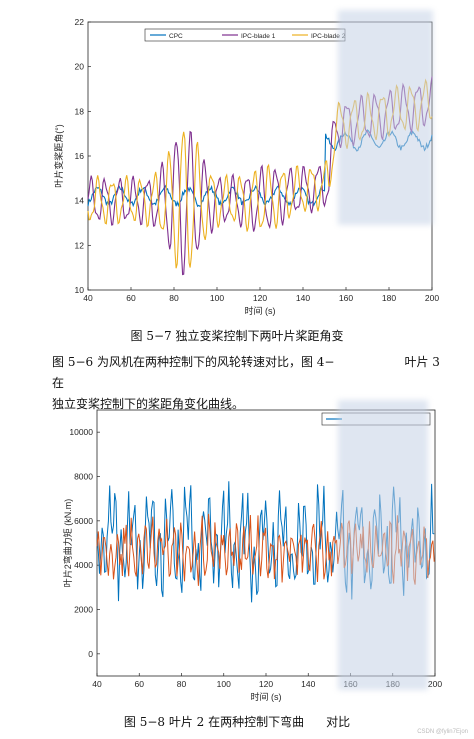 The height and width of the screenshot is (739, 474). What do you see at coordinates (58, 156) in the screenshot?
I see `y-axis-label: 叶片变桨距角(°)` at bounding box center [58, 156].